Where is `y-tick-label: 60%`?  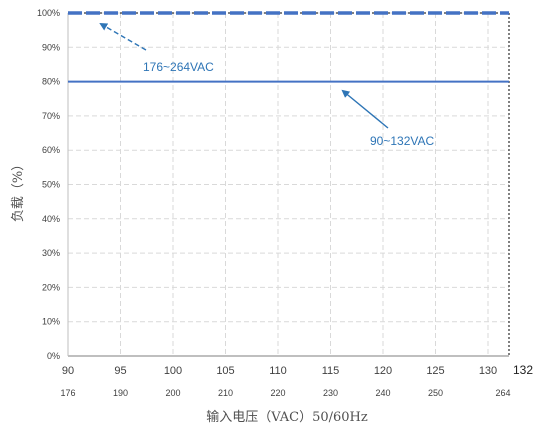
y-tick-label: 60% is located at coordinates (51, 150).